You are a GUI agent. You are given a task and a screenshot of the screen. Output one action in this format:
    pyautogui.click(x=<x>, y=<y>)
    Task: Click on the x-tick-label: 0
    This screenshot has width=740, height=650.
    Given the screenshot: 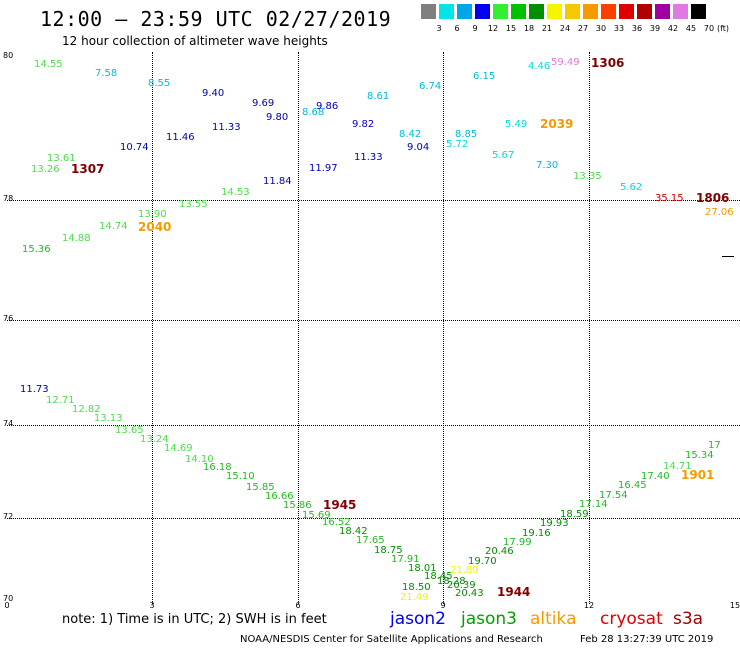 What is the action you would take?
    pyautogui.click(x=7, y=605)
    